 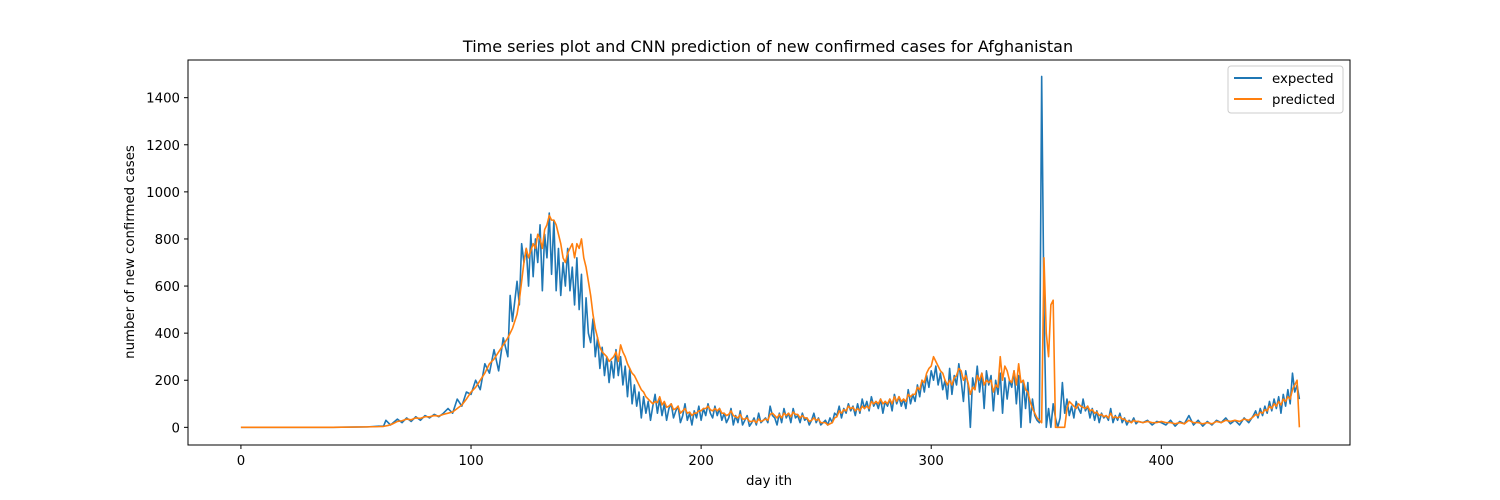 What do you see at coordinates (1303, 100) in the screenshot?
I see `legend-label-predicted: predicted` at bounding box center [1303, 100].